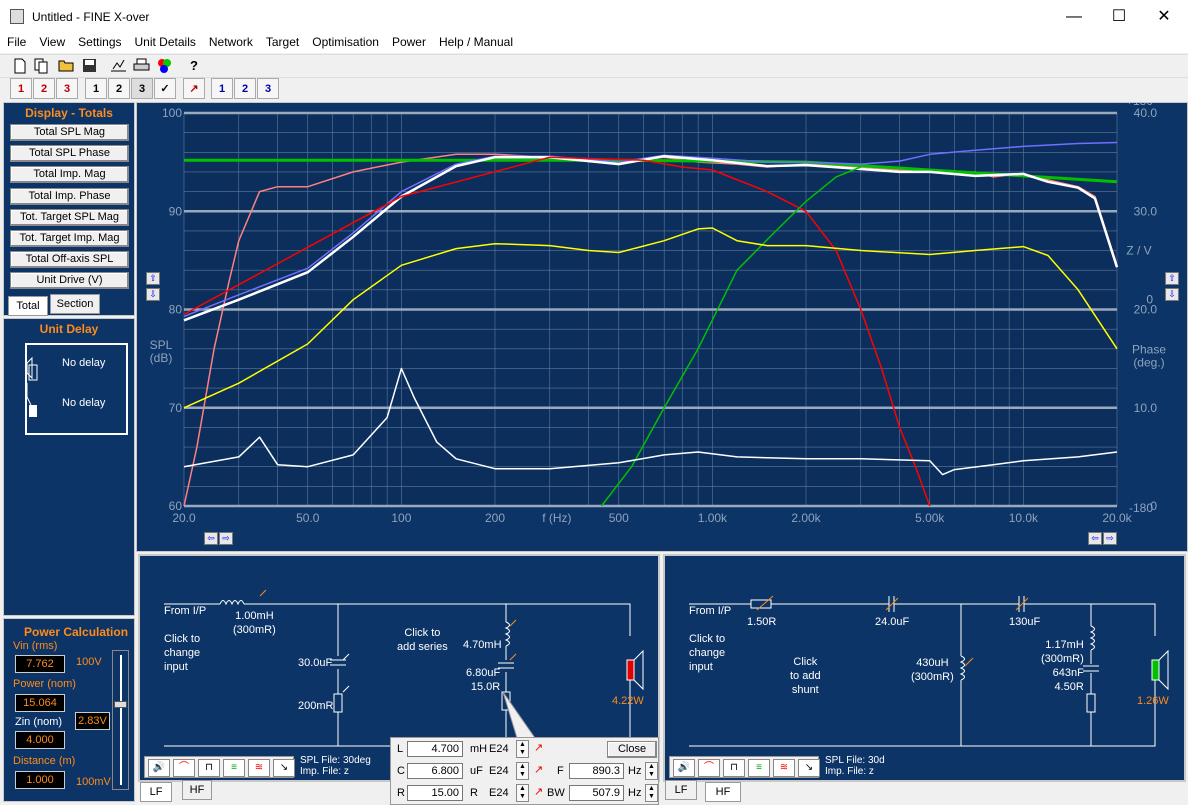  What do you see at coordinates (681, 790) in the screenshot?
I see `tab-lf-2: LF` at bounding box center [681, 790].